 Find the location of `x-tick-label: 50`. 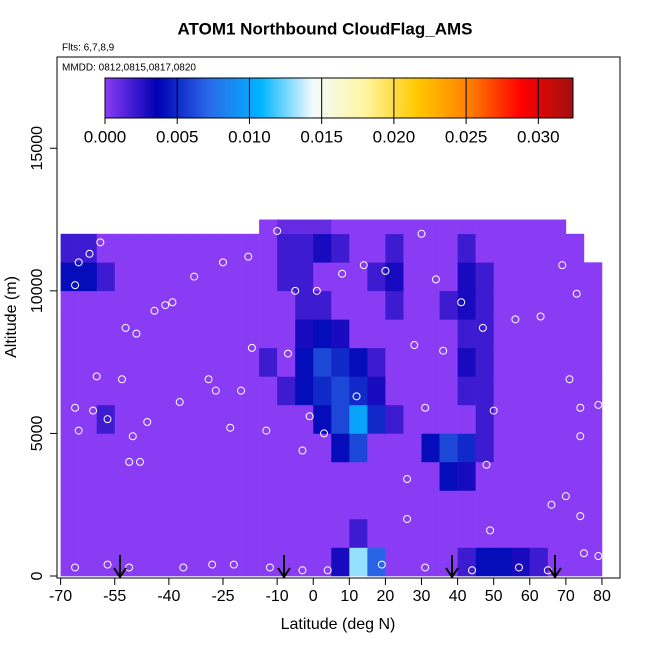

x-tick-label: 50 is located at coordinates (494, 596).